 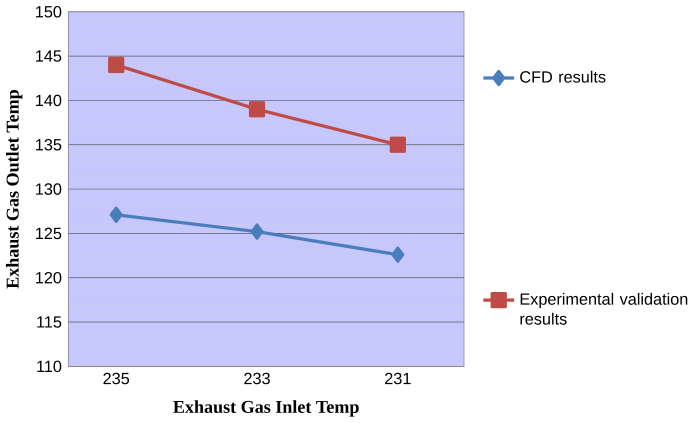 What do you see at coordinates (563, 76) in the screenshot?
I see `legend-label: CFD results` at bounding box center [563, 76].